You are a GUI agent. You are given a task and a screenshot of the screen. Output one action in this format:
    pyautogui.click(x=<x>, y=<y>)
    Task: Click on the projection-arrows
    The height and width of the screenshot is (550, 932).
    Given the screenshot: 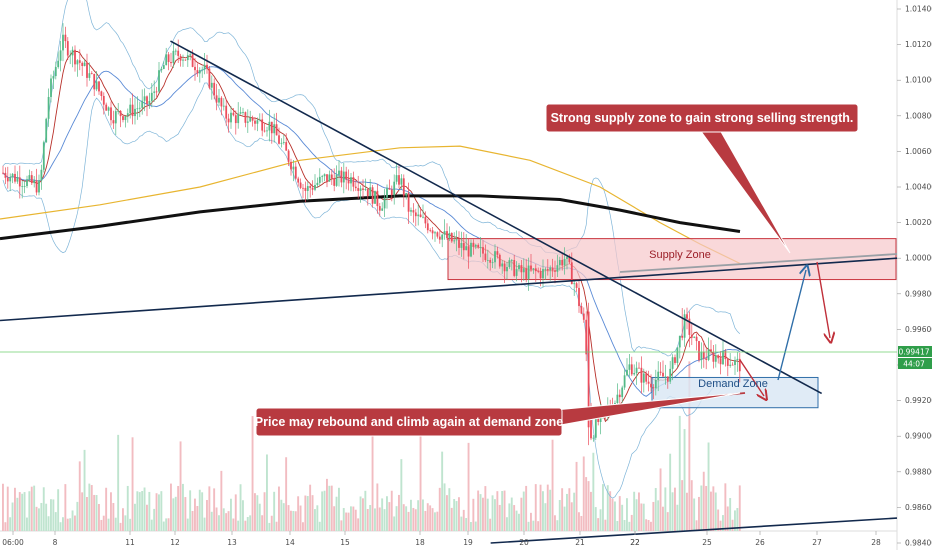 What is the action you would take?
    pyautogui.click(x=784, y=328)
    